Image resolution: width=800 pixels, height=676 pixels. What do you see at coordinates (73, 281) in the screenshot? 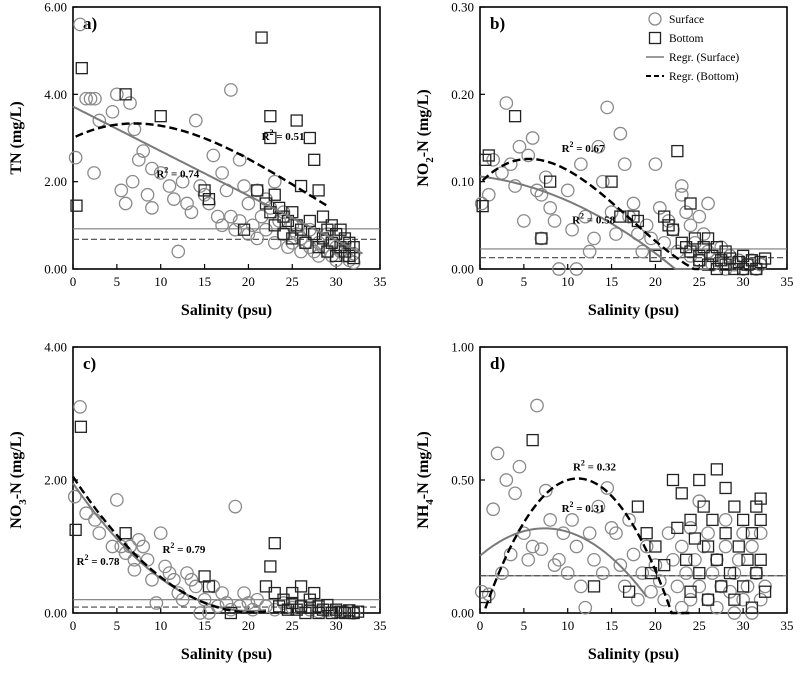
I see `x-tick-label: 0` at bounding box center [73, 281].